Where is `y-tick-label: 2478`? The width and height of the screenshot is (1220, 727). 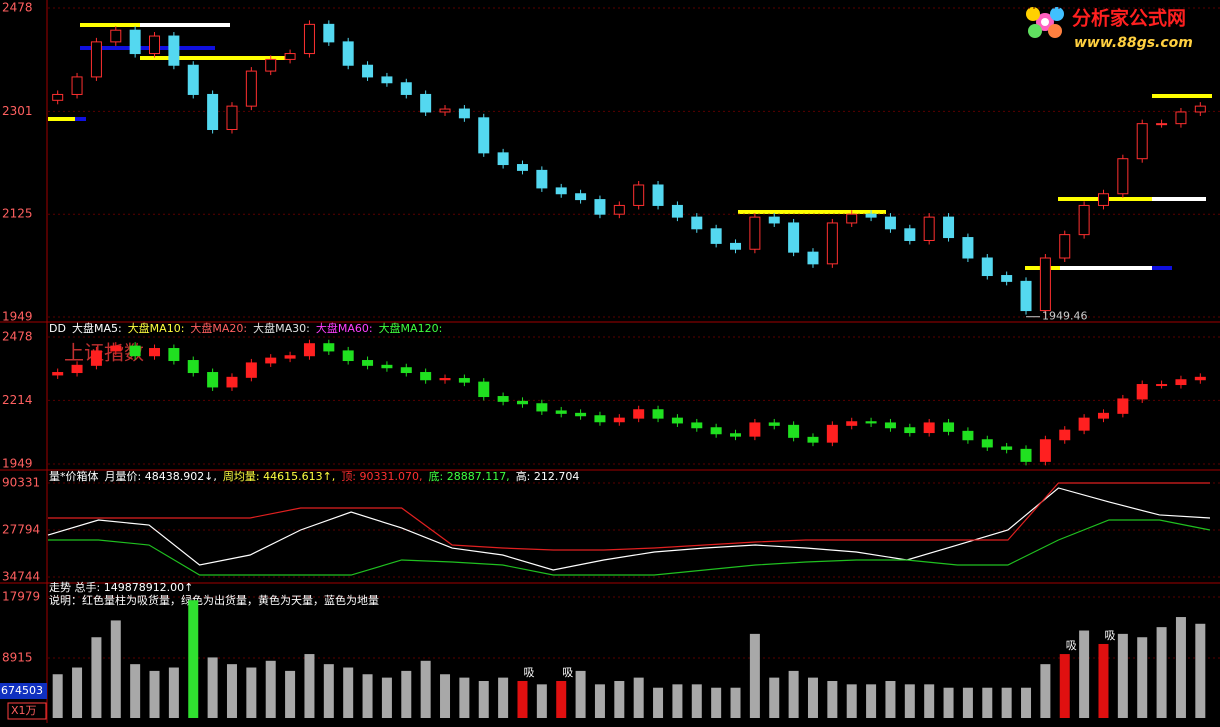
y-tick-label: 2478 is located at coordinates (17, 337).